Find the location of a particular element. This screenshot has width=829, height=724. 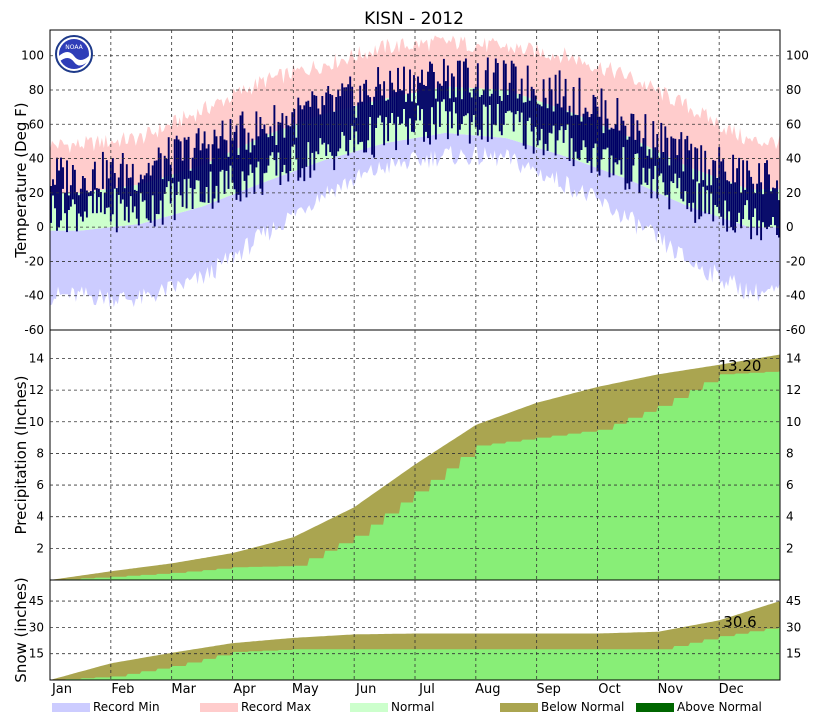

precipitation-tick-label-left: 4 is located at coordinates (40, 517).